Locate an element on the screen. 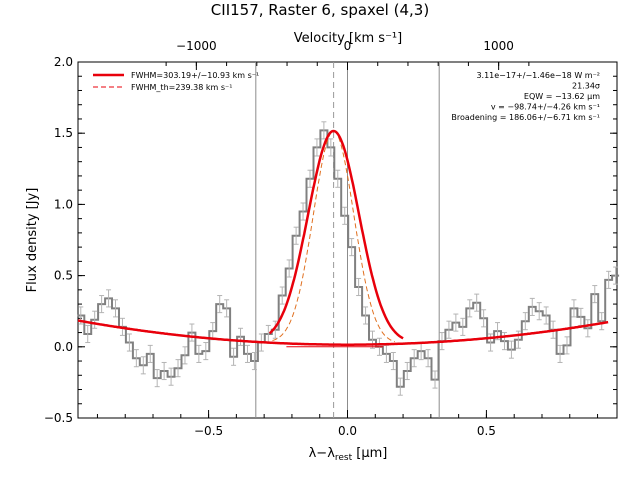  thermal-gaussian is located at coordinates (333, 236).